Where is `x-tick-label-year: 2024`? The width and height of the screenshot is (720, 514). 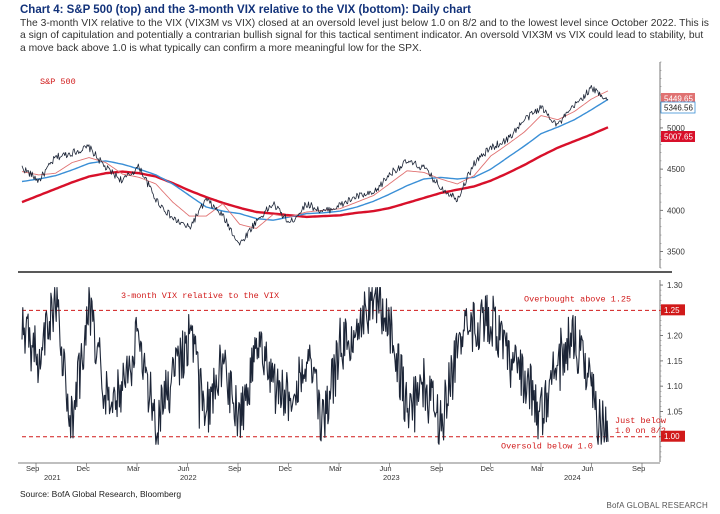
x-tick-label-year: 2024 is located at coordinates (572, 477).